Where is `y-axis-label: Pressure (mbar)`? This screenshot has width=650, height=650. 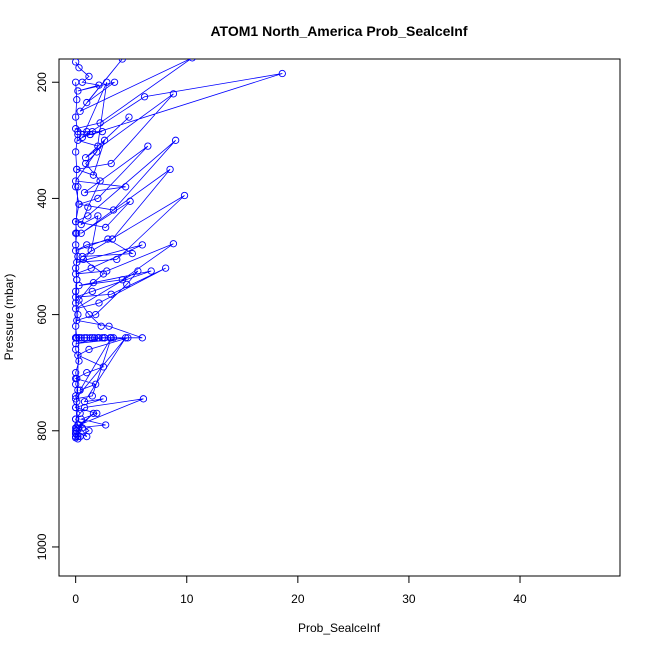
y-axis-label: Pressure (mbar) is located at coordinates (9, 317).